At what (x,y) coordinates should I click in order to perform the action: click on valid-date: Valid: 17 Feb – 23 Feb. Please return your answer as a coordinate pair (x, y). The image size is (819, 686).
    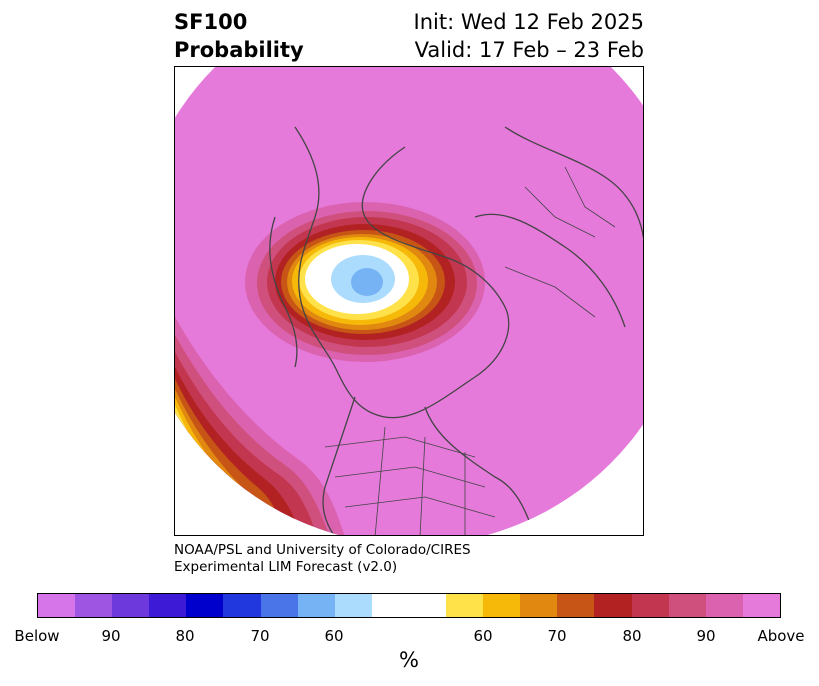
    Looking at the image, I should click on (529, 50).